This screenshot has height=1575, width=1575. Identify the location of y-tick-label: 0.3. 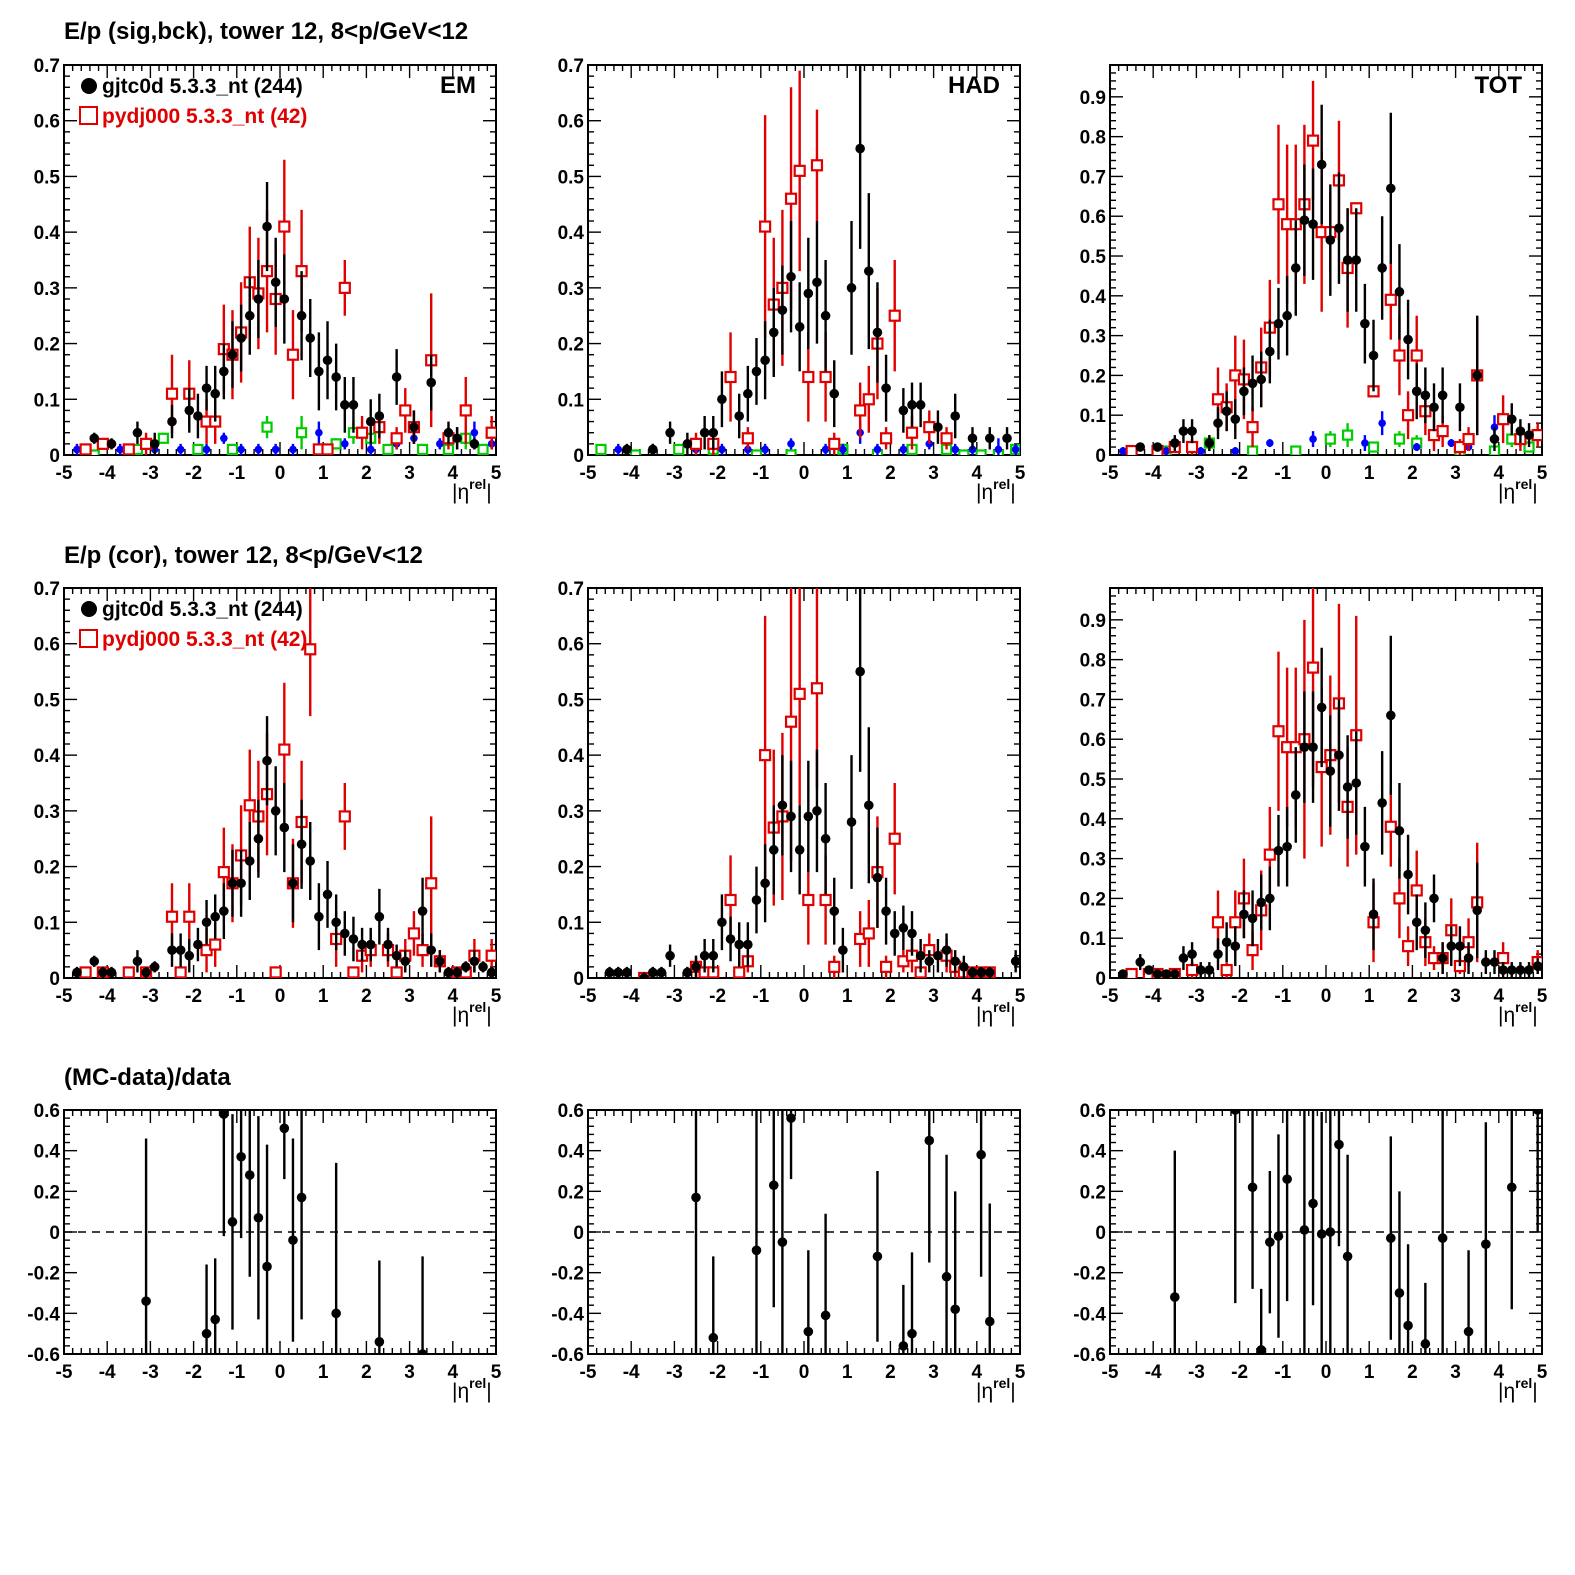
(47, 812).